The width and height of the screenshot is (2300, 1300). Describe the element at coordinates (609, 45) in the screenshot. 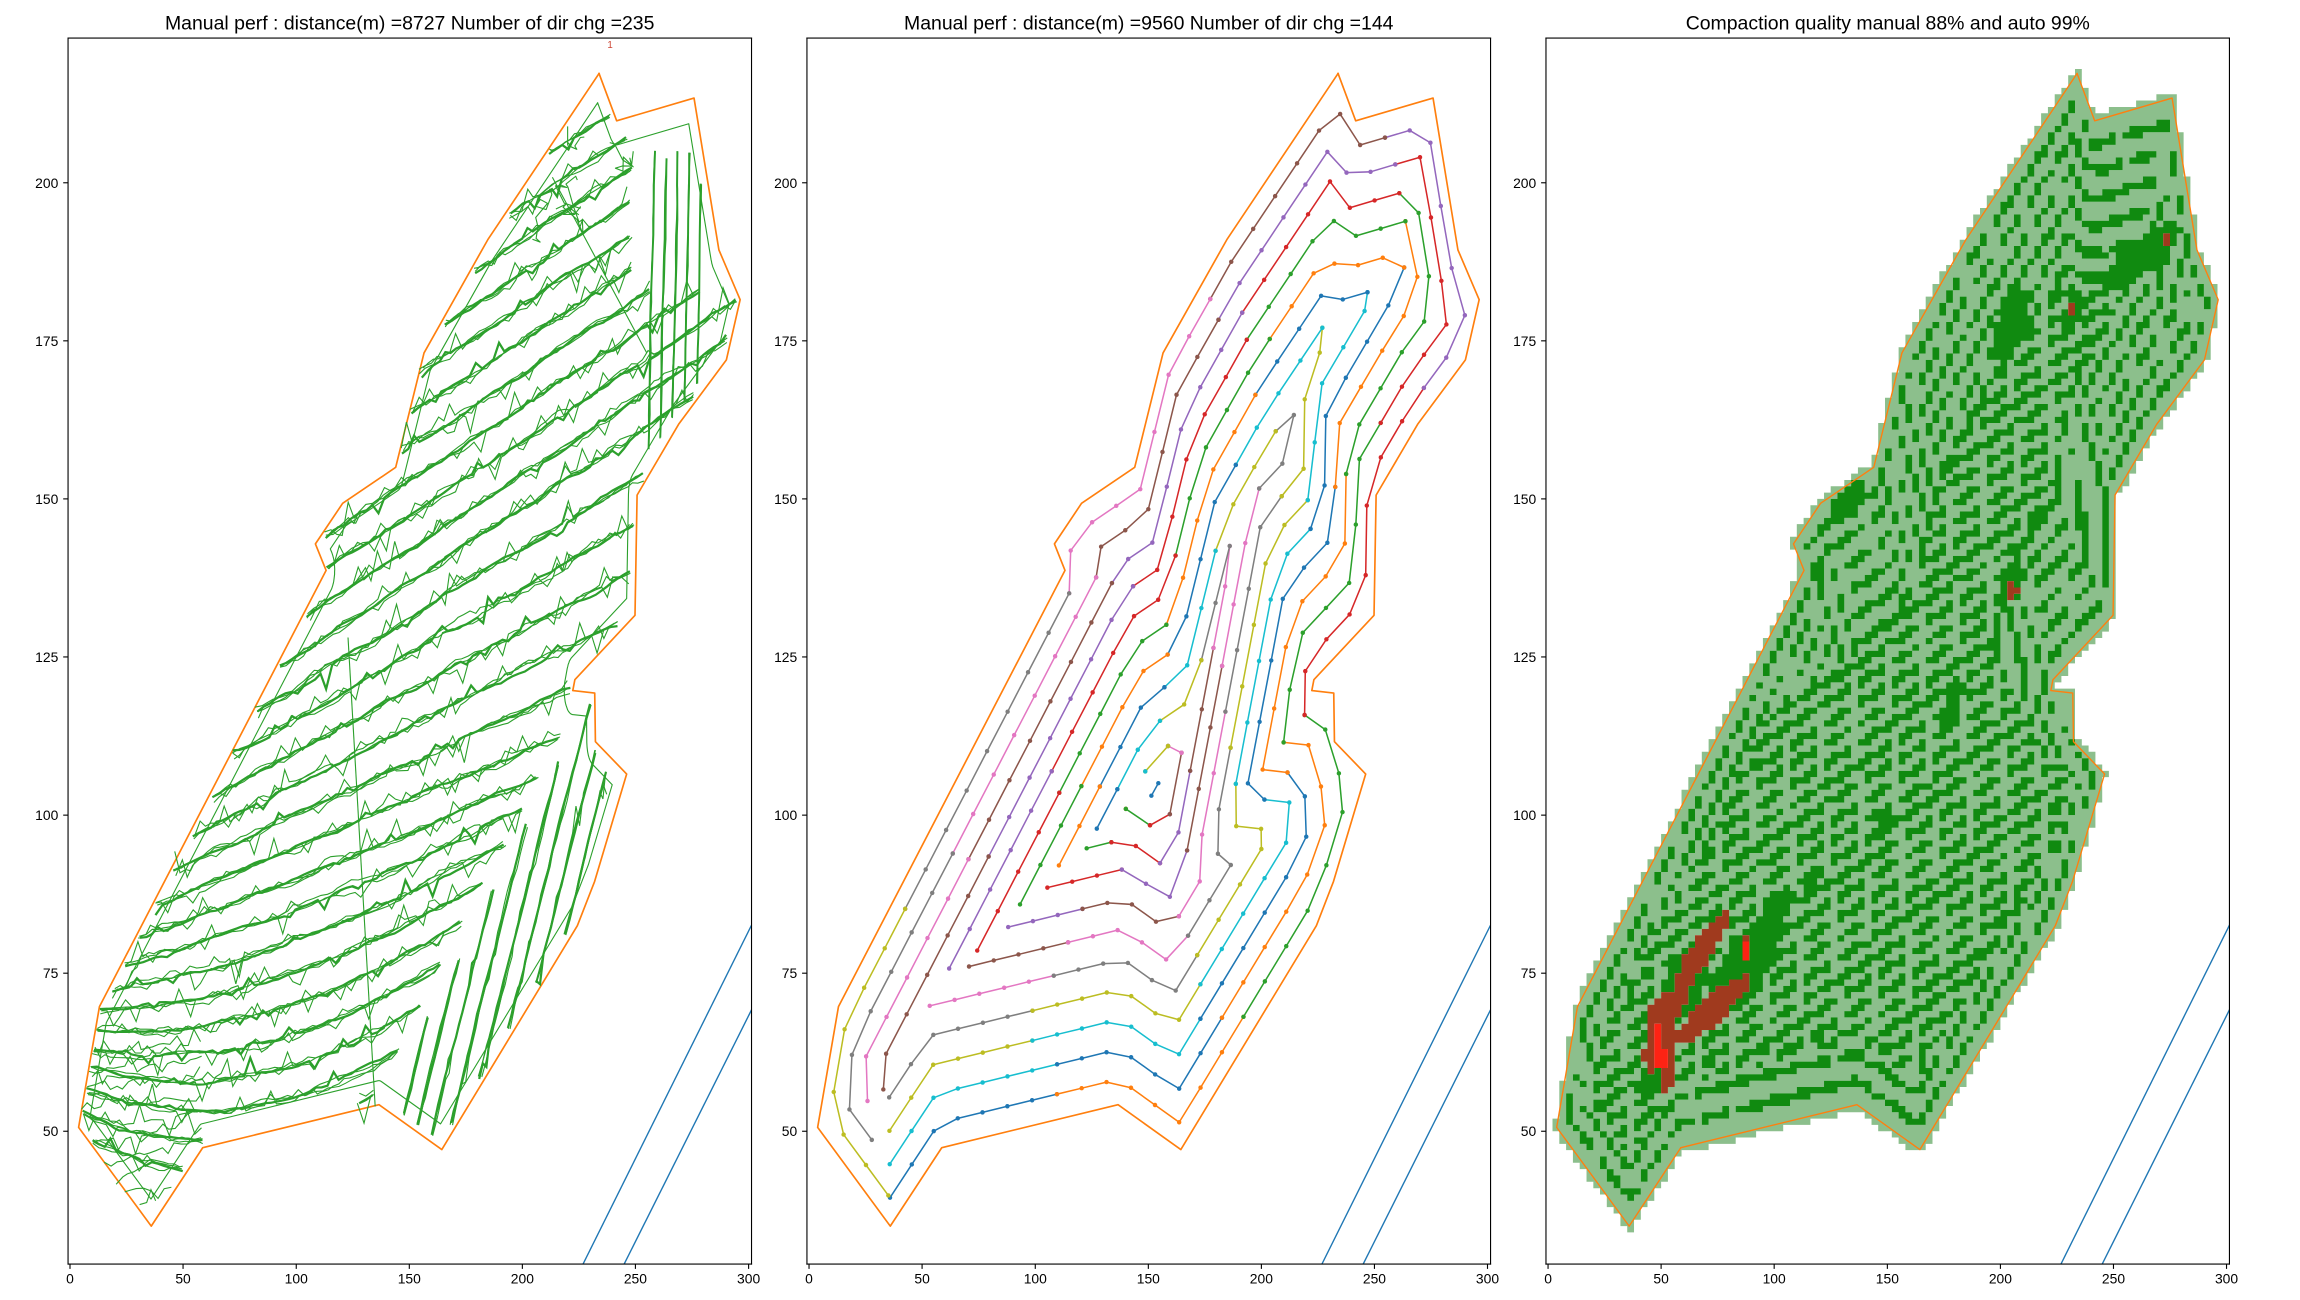

I see `svg-text: 1` at that location.